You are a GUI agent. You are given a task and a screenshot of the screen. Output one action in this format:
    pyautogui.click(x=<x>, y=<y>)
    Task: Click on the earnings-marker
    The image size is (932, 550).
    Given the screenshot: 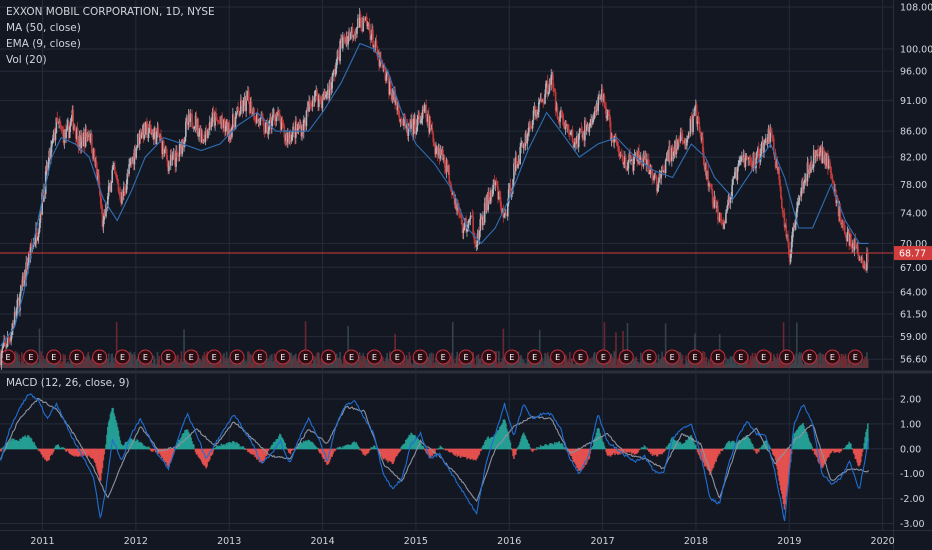 What is the action you would take?
    pyautogui.click(x=855, y=357)
    